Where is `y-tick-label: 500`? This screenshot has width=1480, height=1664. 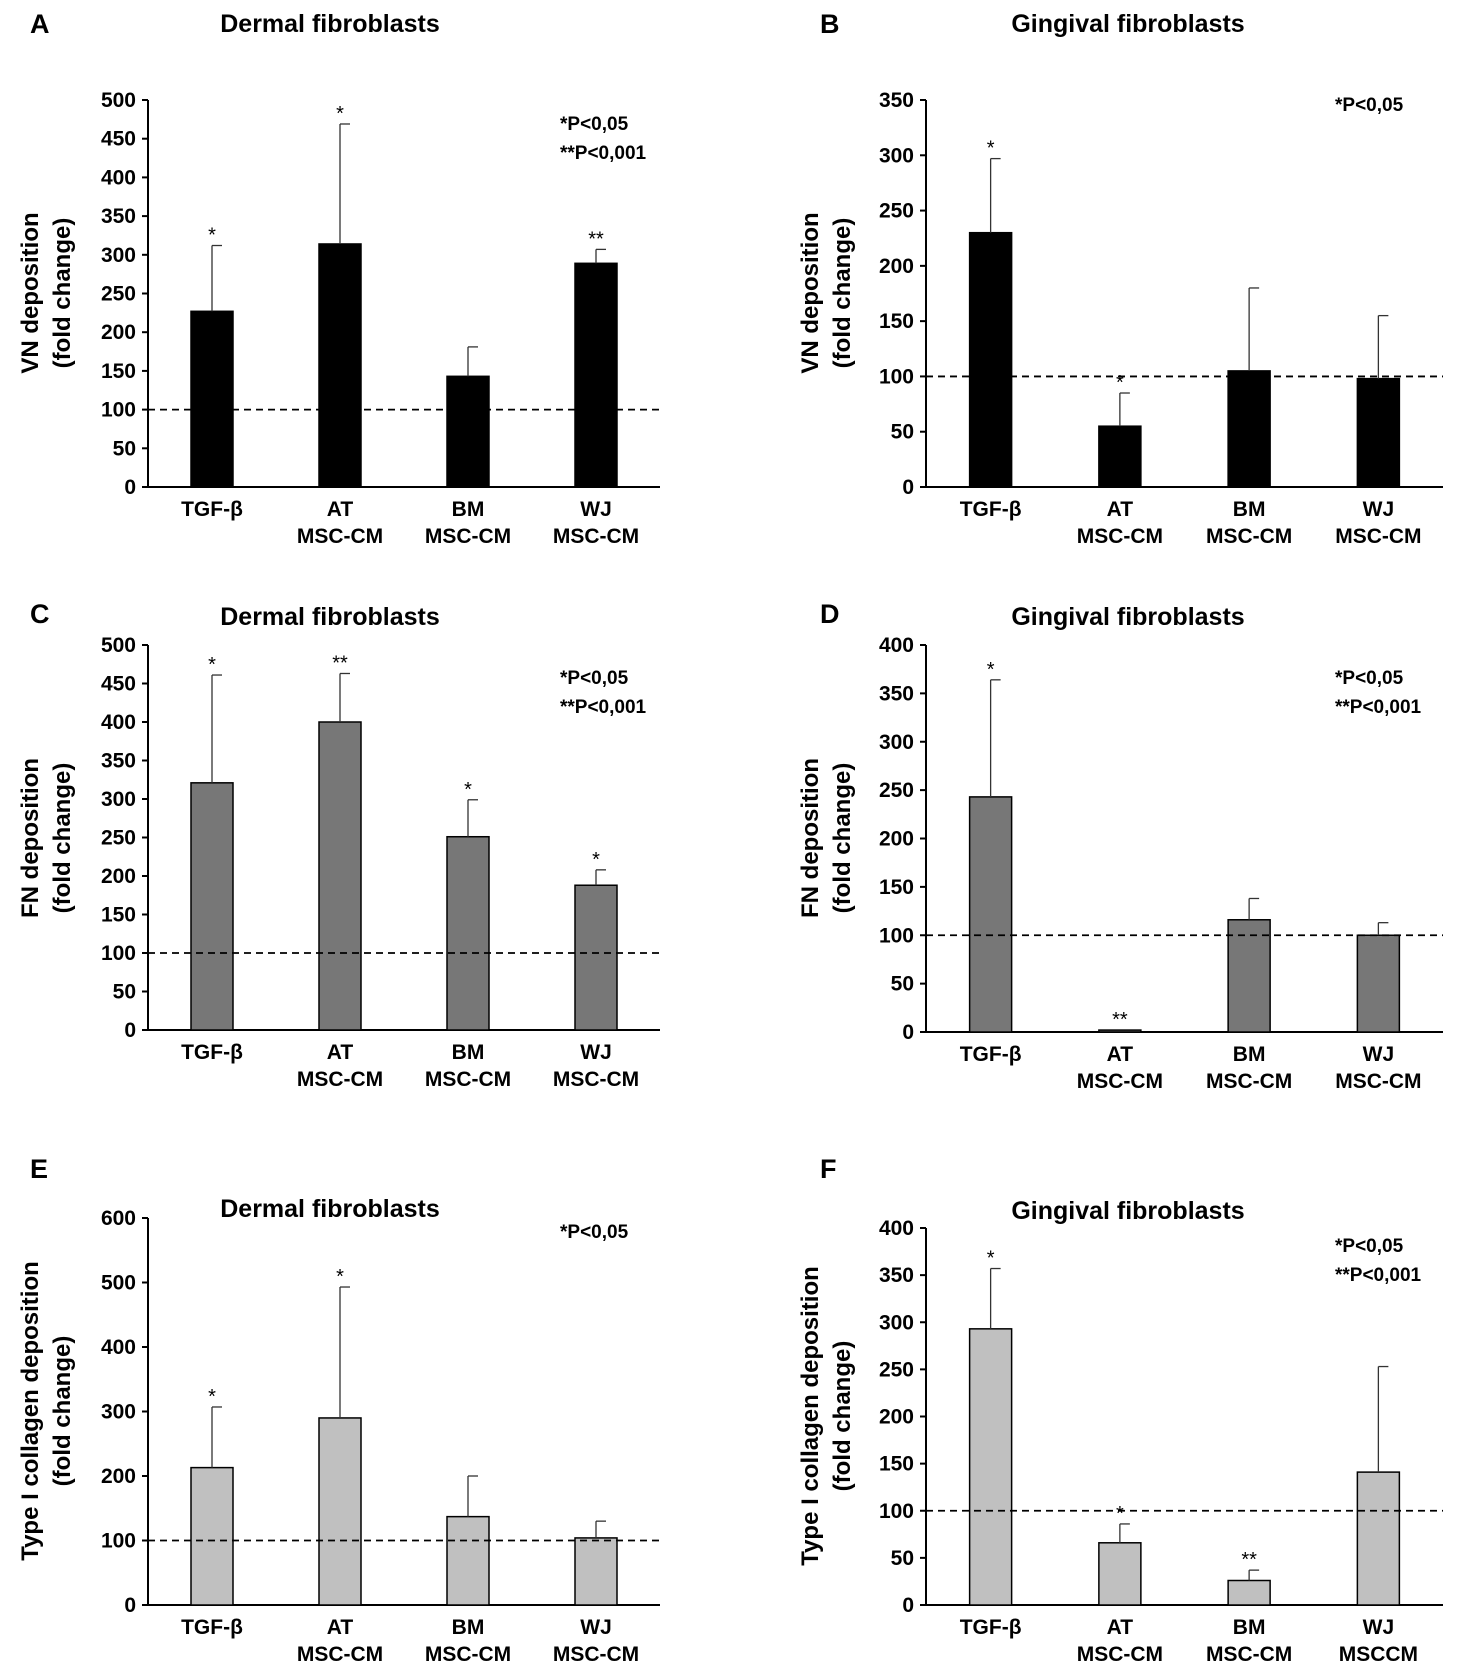
y-tick-label: 500 is located at coordinates (118, 645).